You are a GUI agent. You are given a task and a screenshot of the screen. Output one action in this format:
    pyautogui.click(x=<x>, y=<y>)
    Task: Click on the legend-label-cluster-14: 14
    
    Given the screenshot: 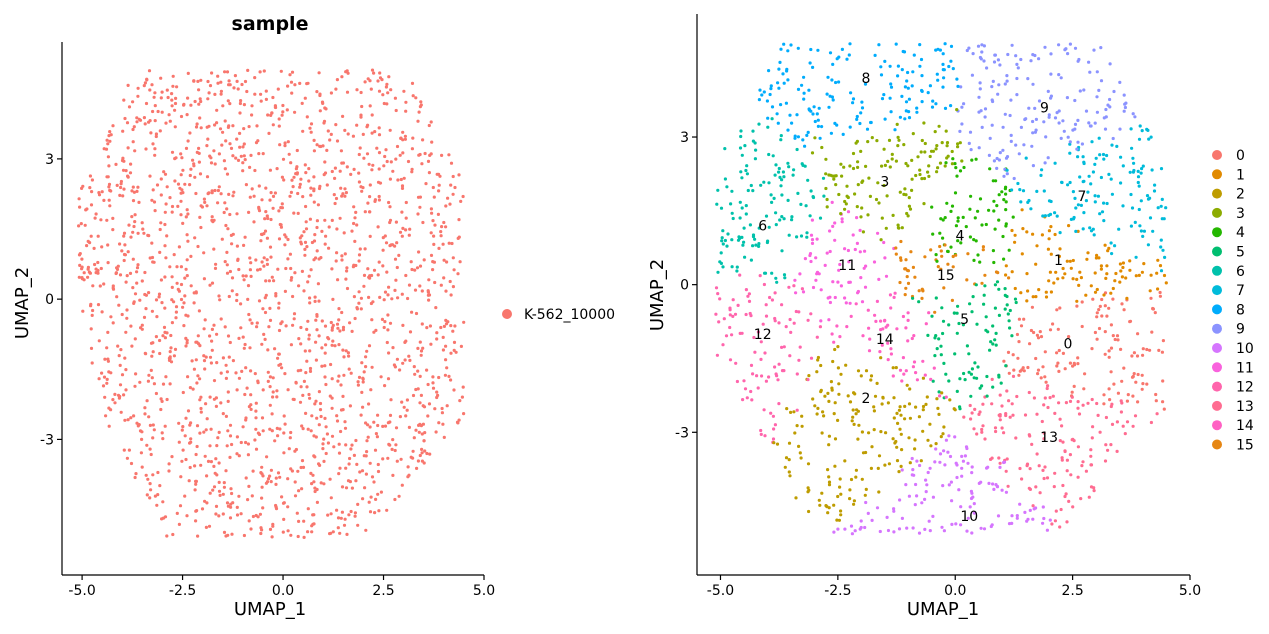 What is the action you would take?
    pyautogui.click(x=1245, y=426)
    